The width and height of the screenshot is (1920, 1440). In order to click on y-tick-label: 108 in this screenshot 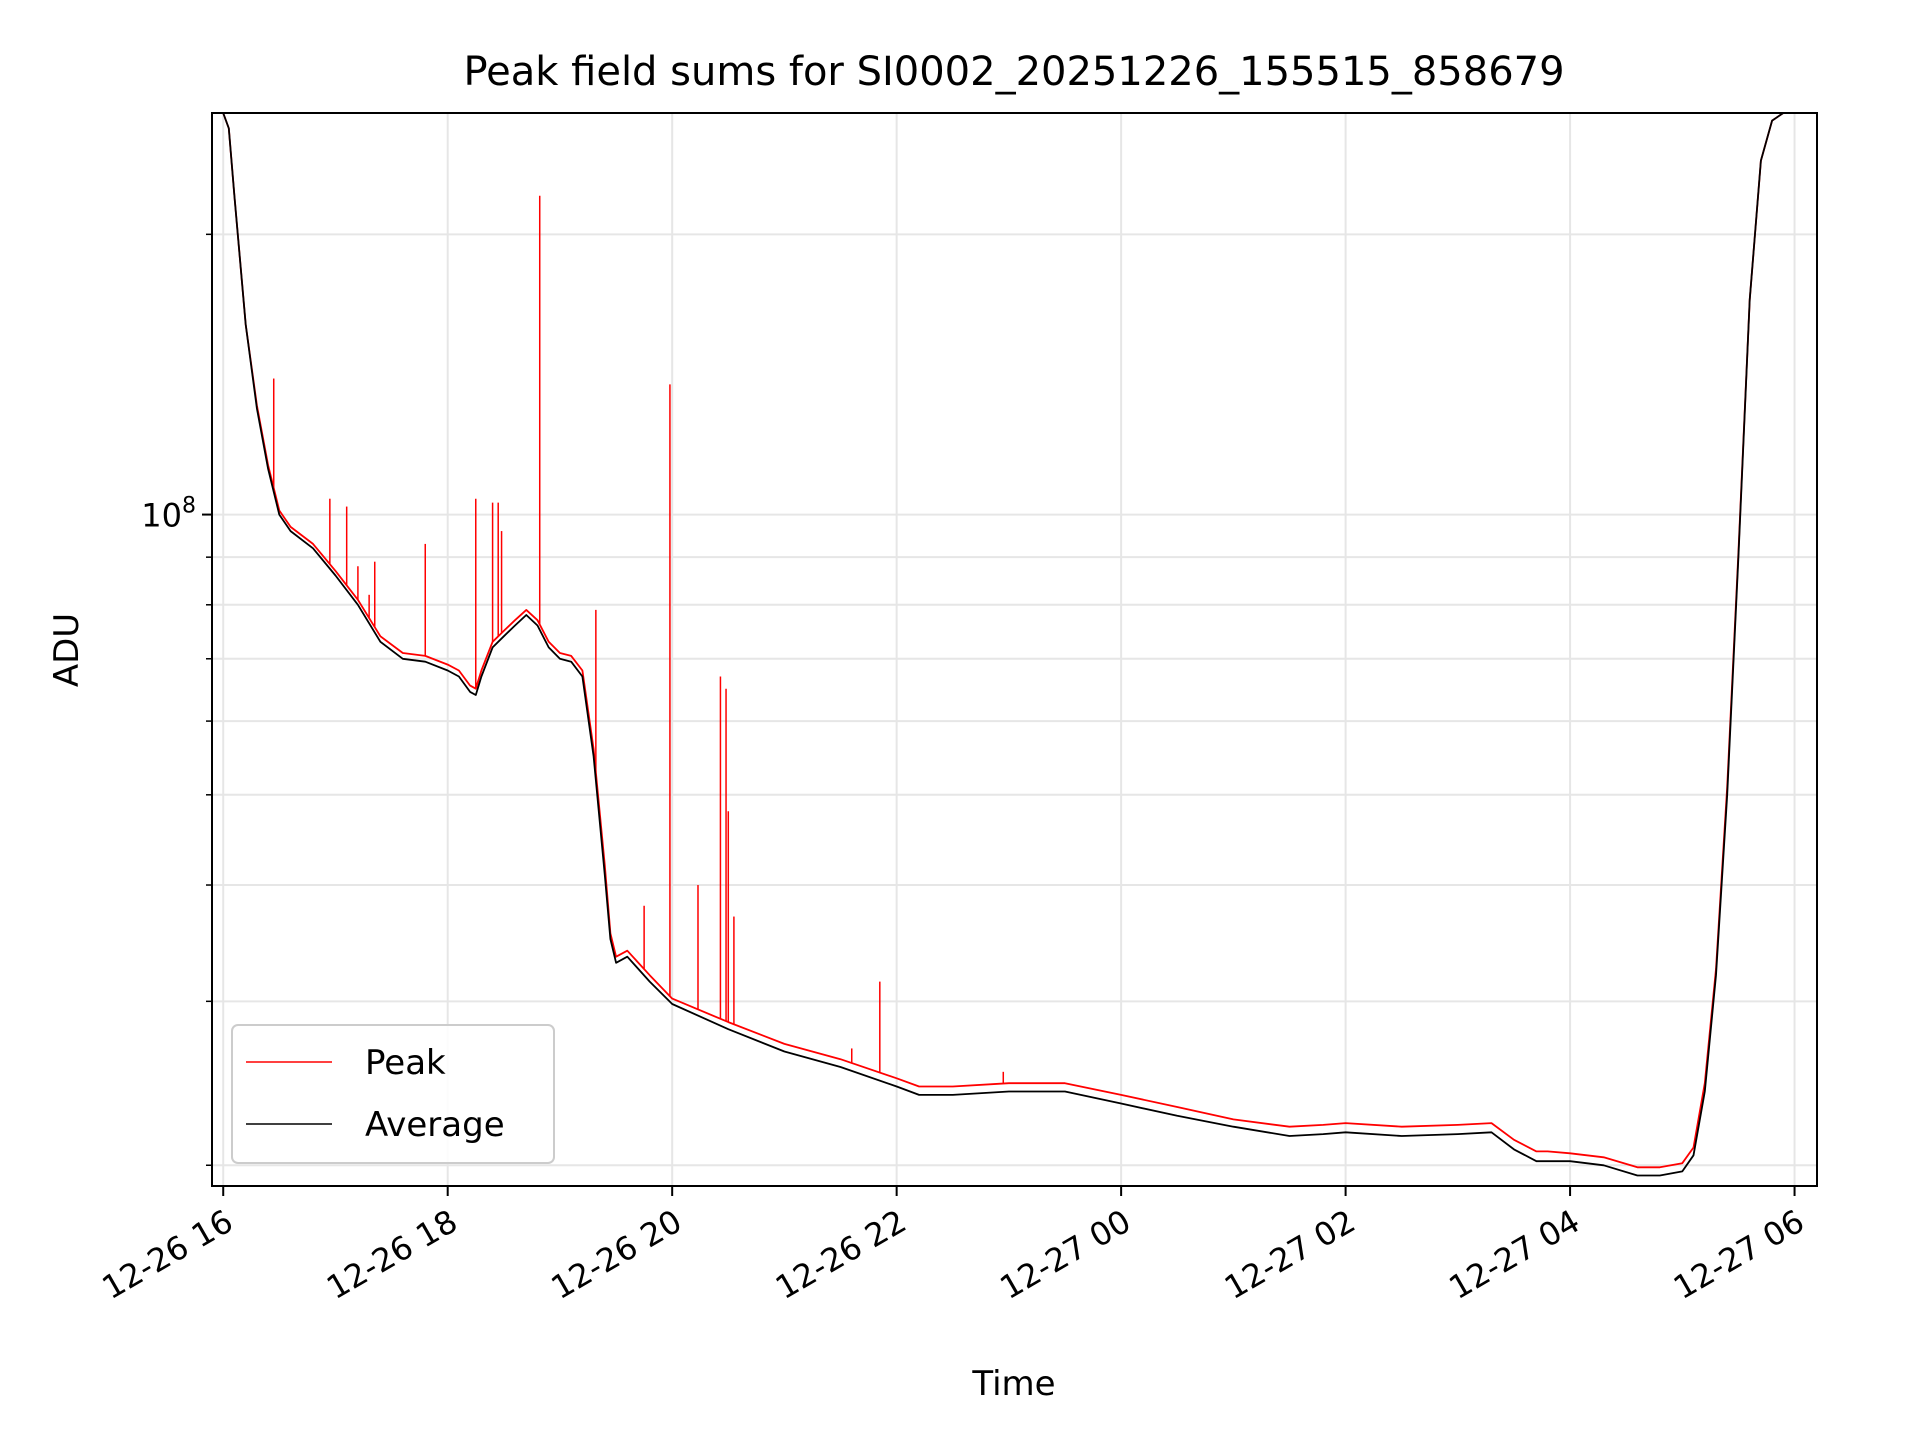, I will do `click(168, 514)`.